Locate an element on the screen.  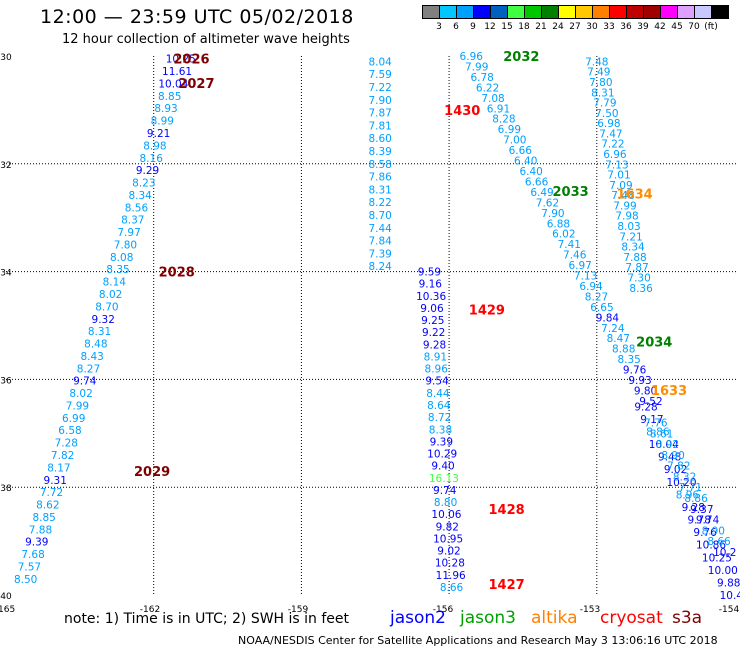
wave-height-value: 8.14 is located at coordinates (115, 283).